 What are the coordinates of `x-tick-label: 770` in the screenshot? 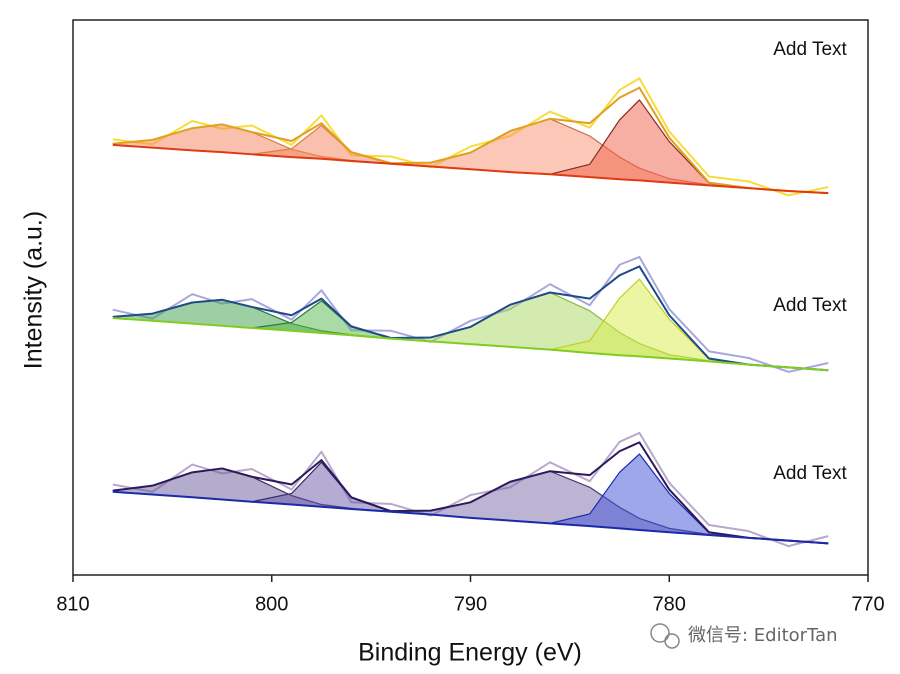 It's located at (867, 604).